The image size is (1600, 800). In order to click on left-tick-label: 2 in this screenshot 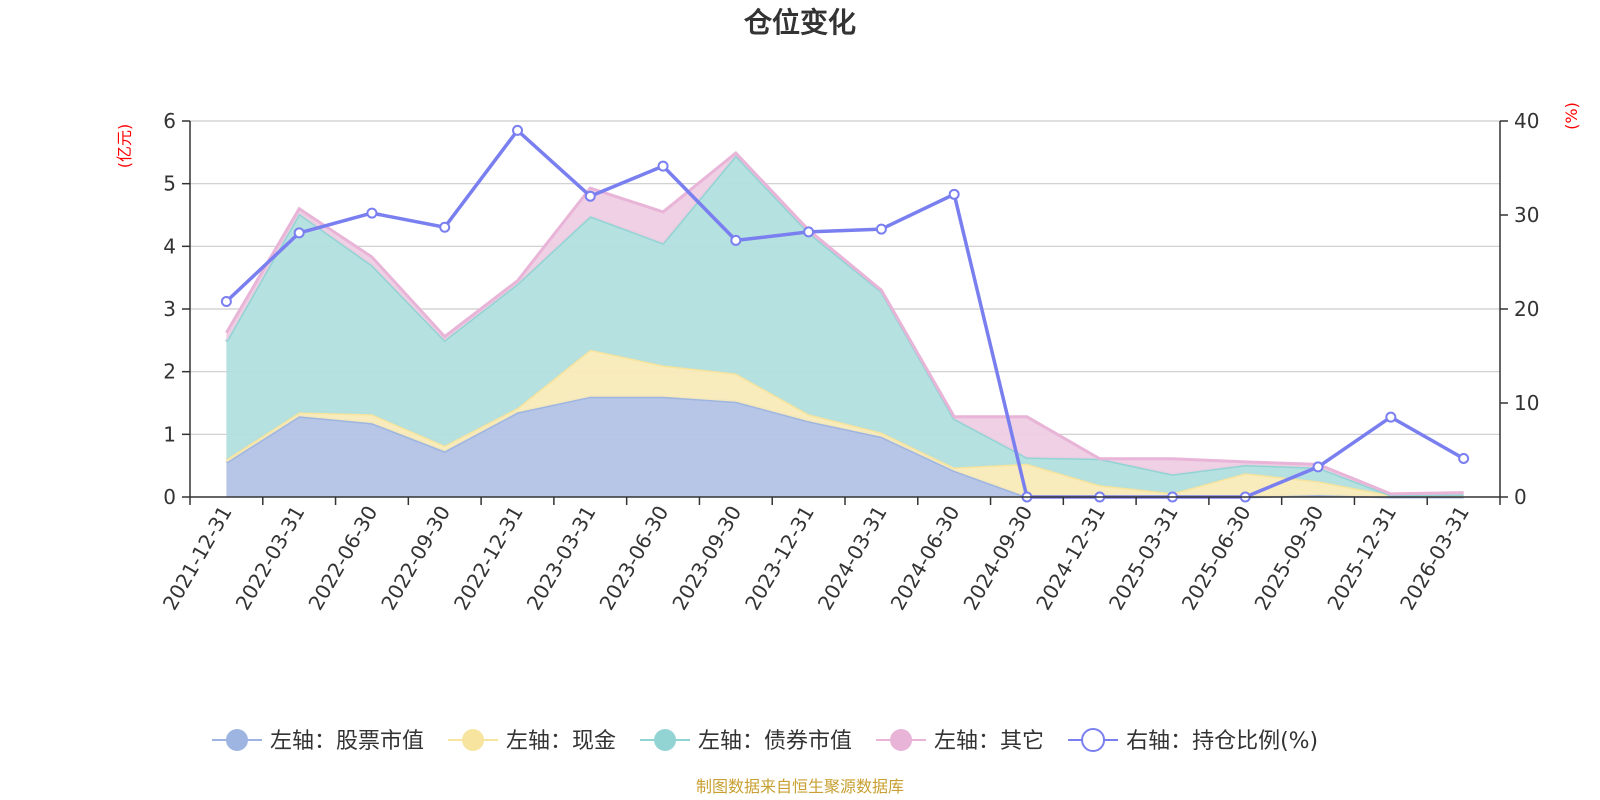, I will do `click(169, 372)`.